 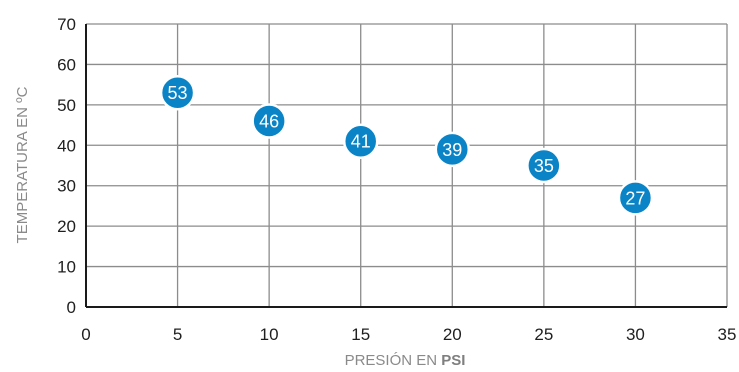 What do you see at coordinates (66, 267) in the screenshot?
I see `y-tick-label-10: 10` at bounding box center [66, 267].